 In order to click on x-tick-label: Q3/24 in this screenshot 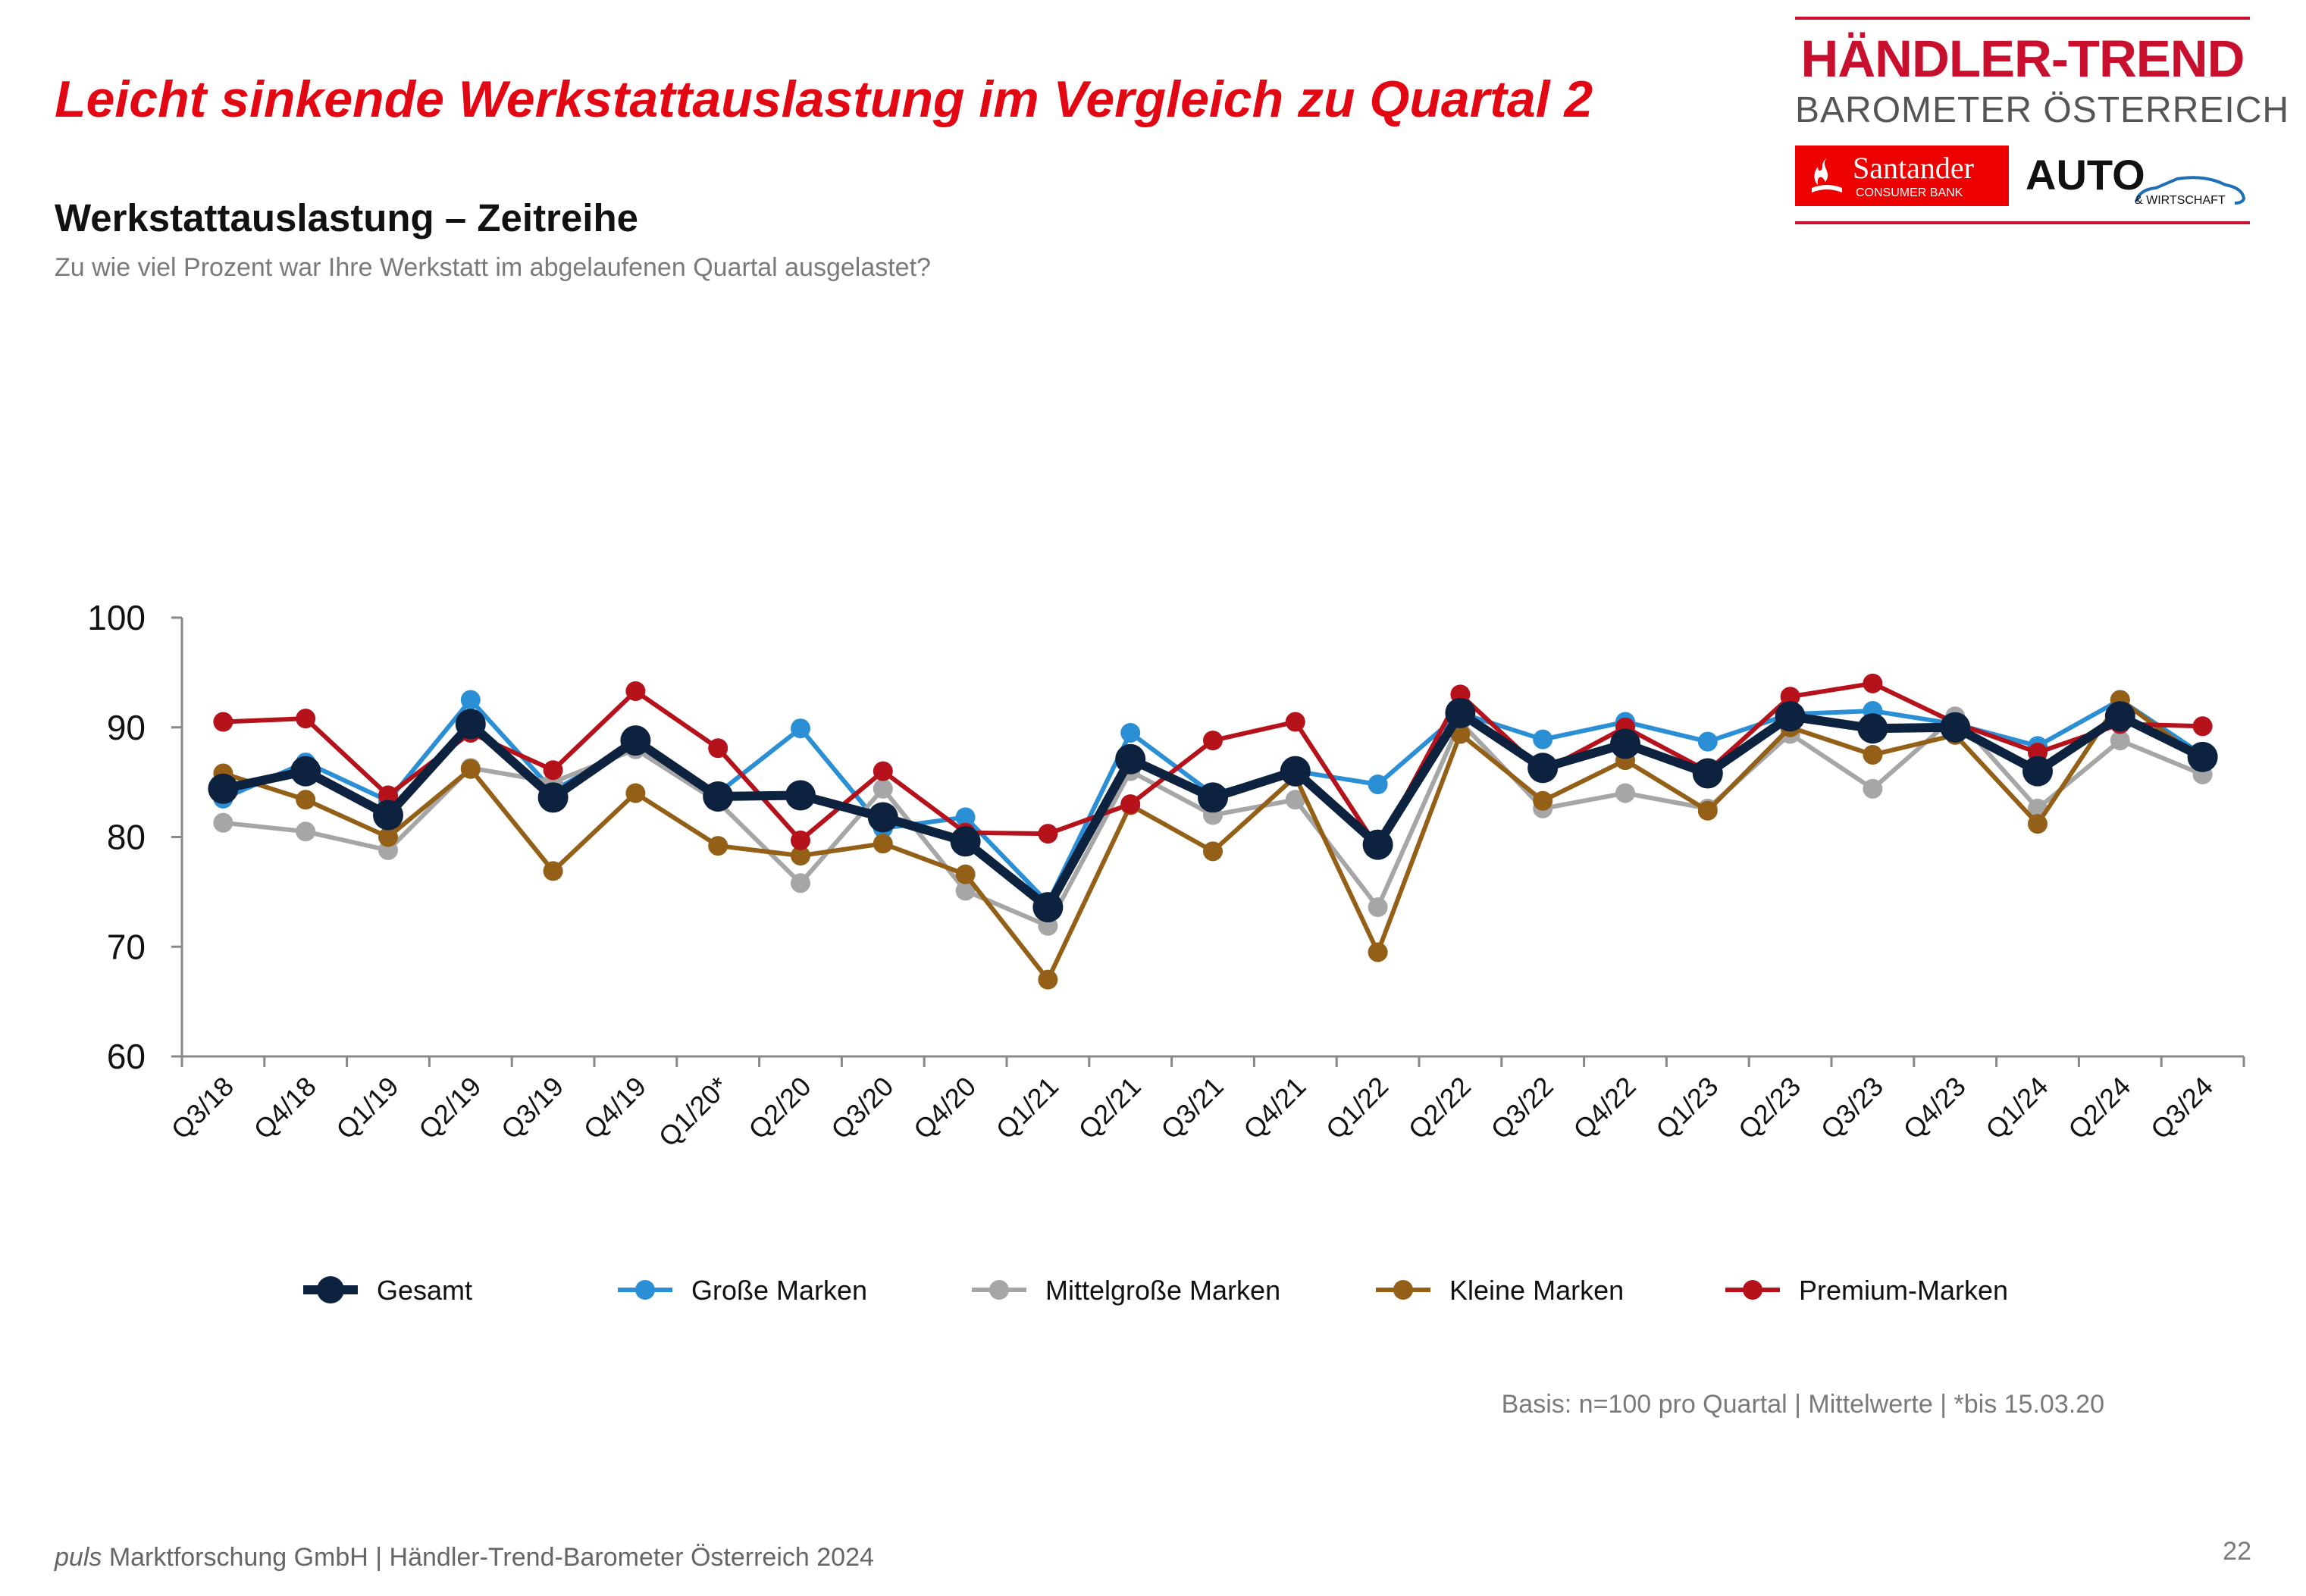, I will do `click(2182, 1108)`.